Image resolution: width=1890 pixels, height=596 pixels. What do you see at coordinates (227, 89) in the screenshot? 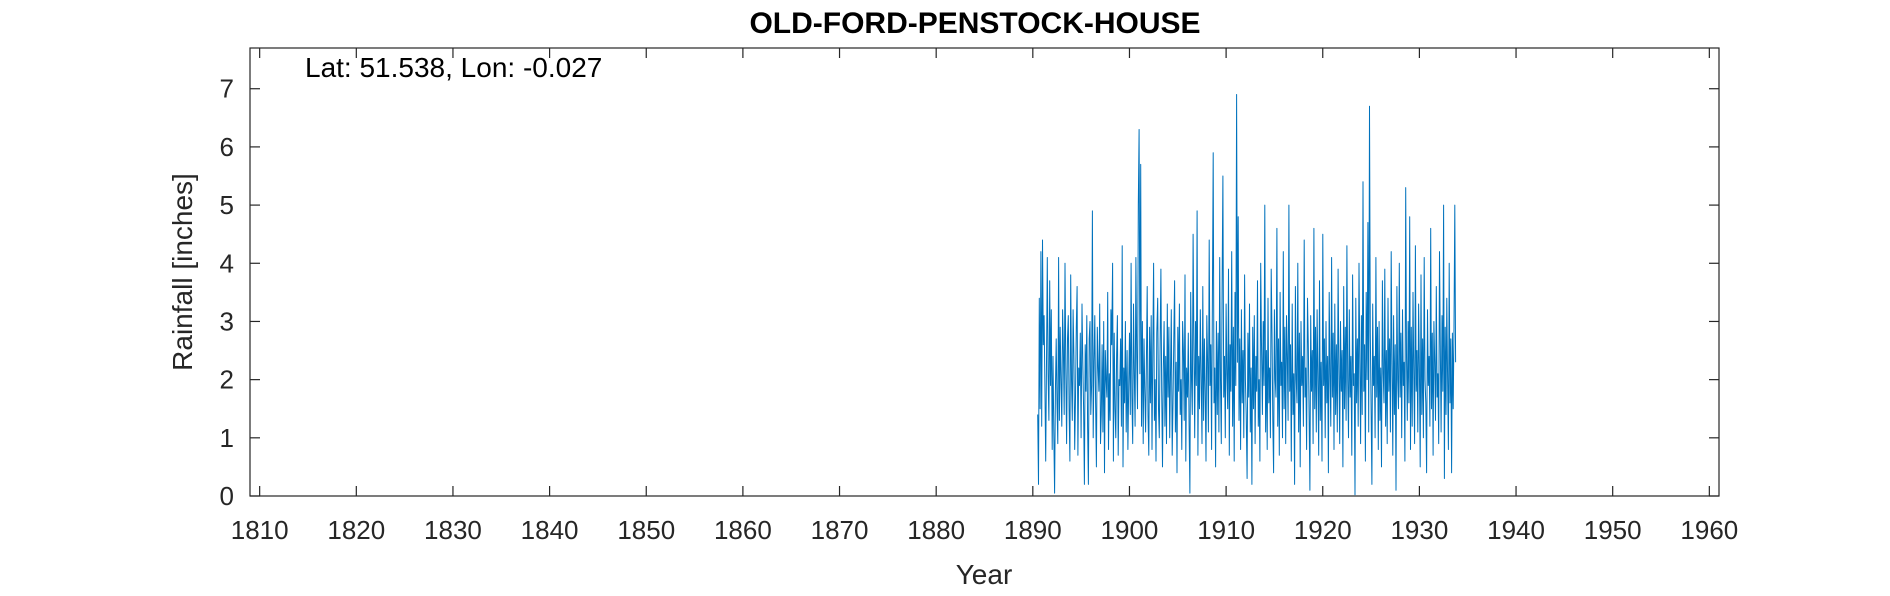
I see `y-tick-label: 7` at bounding box center [227, 89].